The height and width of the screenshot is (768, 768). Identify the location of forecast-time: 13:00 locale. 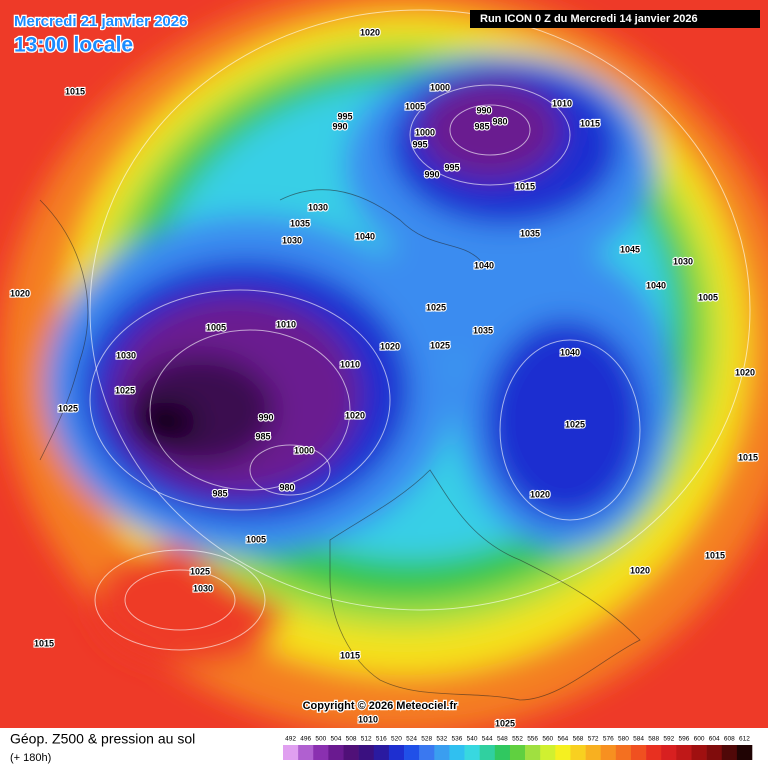
(73, 45).